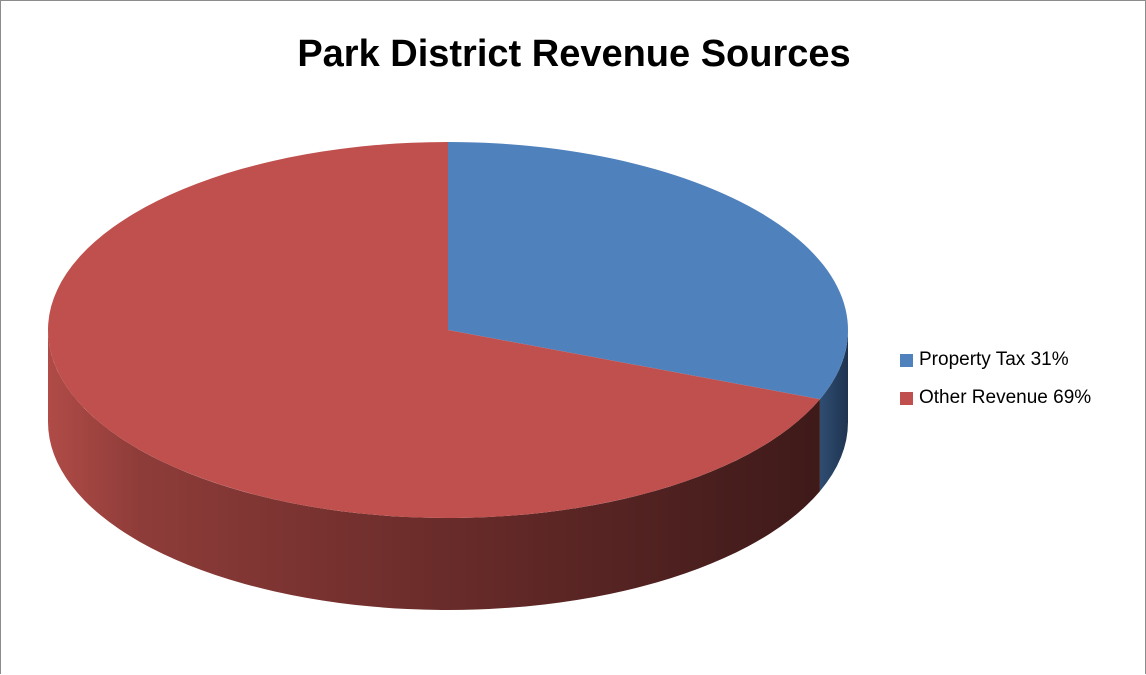 The width and height of the screenshot is (1146, 675). I want to click on legend-item-other-revenue: Other Revenue 69%, so click(995, 398).